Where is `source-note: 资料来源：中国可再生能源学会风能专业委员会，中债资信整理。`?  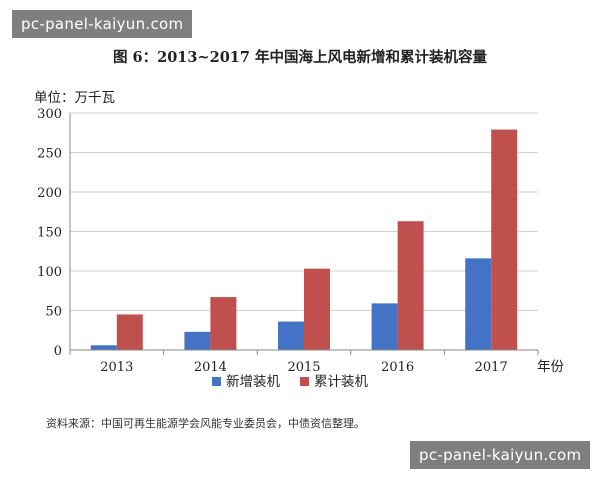
source-note: 资料来源：中国可再生能源学会风能专业委员会，中债资信整理。 is located at coordinates (205, 423).